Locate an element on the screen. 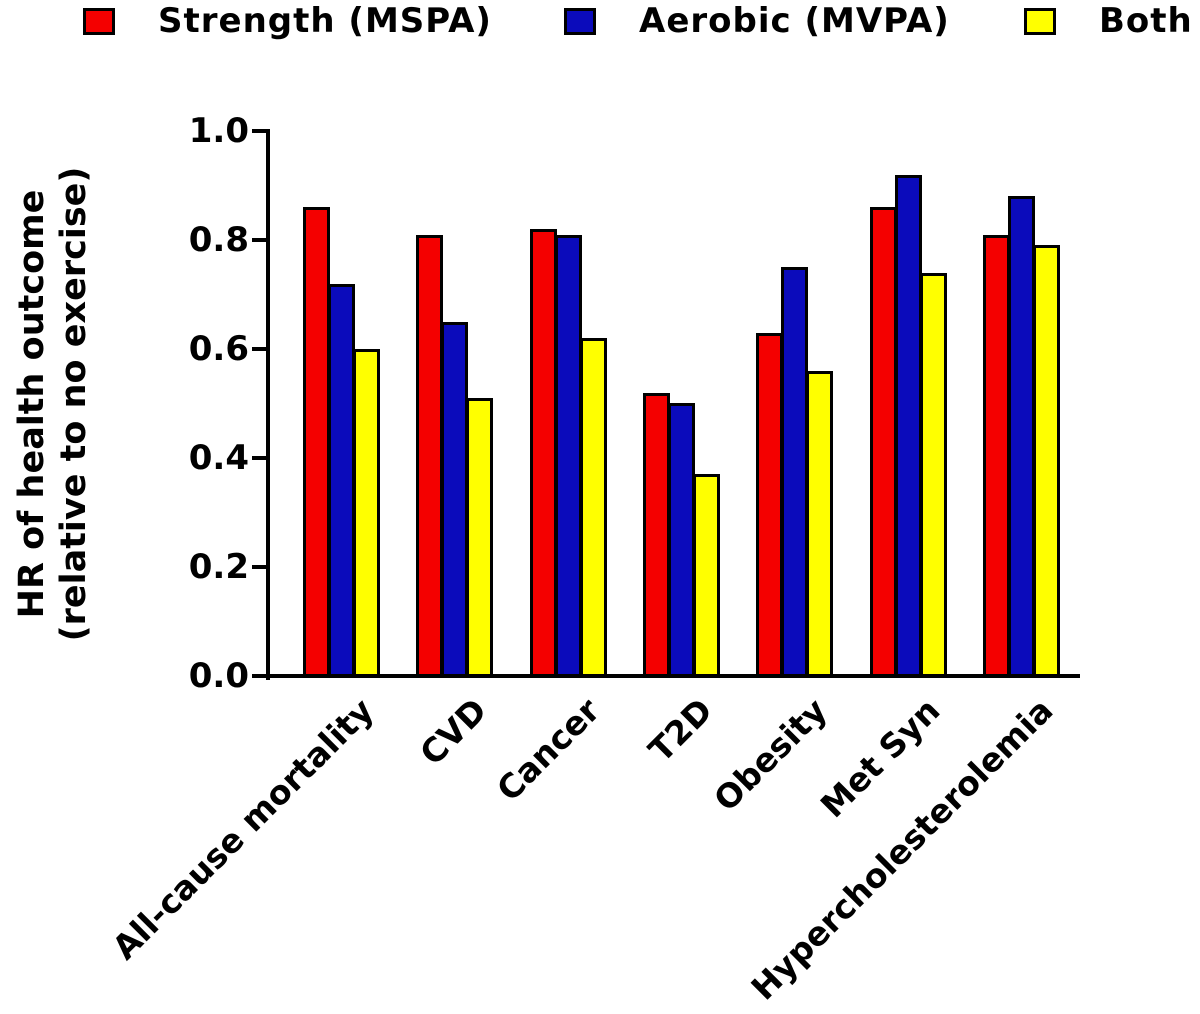 The width and height of the screenshot is (1200, 1014). x-category-label: T2D is located at coordinates (681, 730).